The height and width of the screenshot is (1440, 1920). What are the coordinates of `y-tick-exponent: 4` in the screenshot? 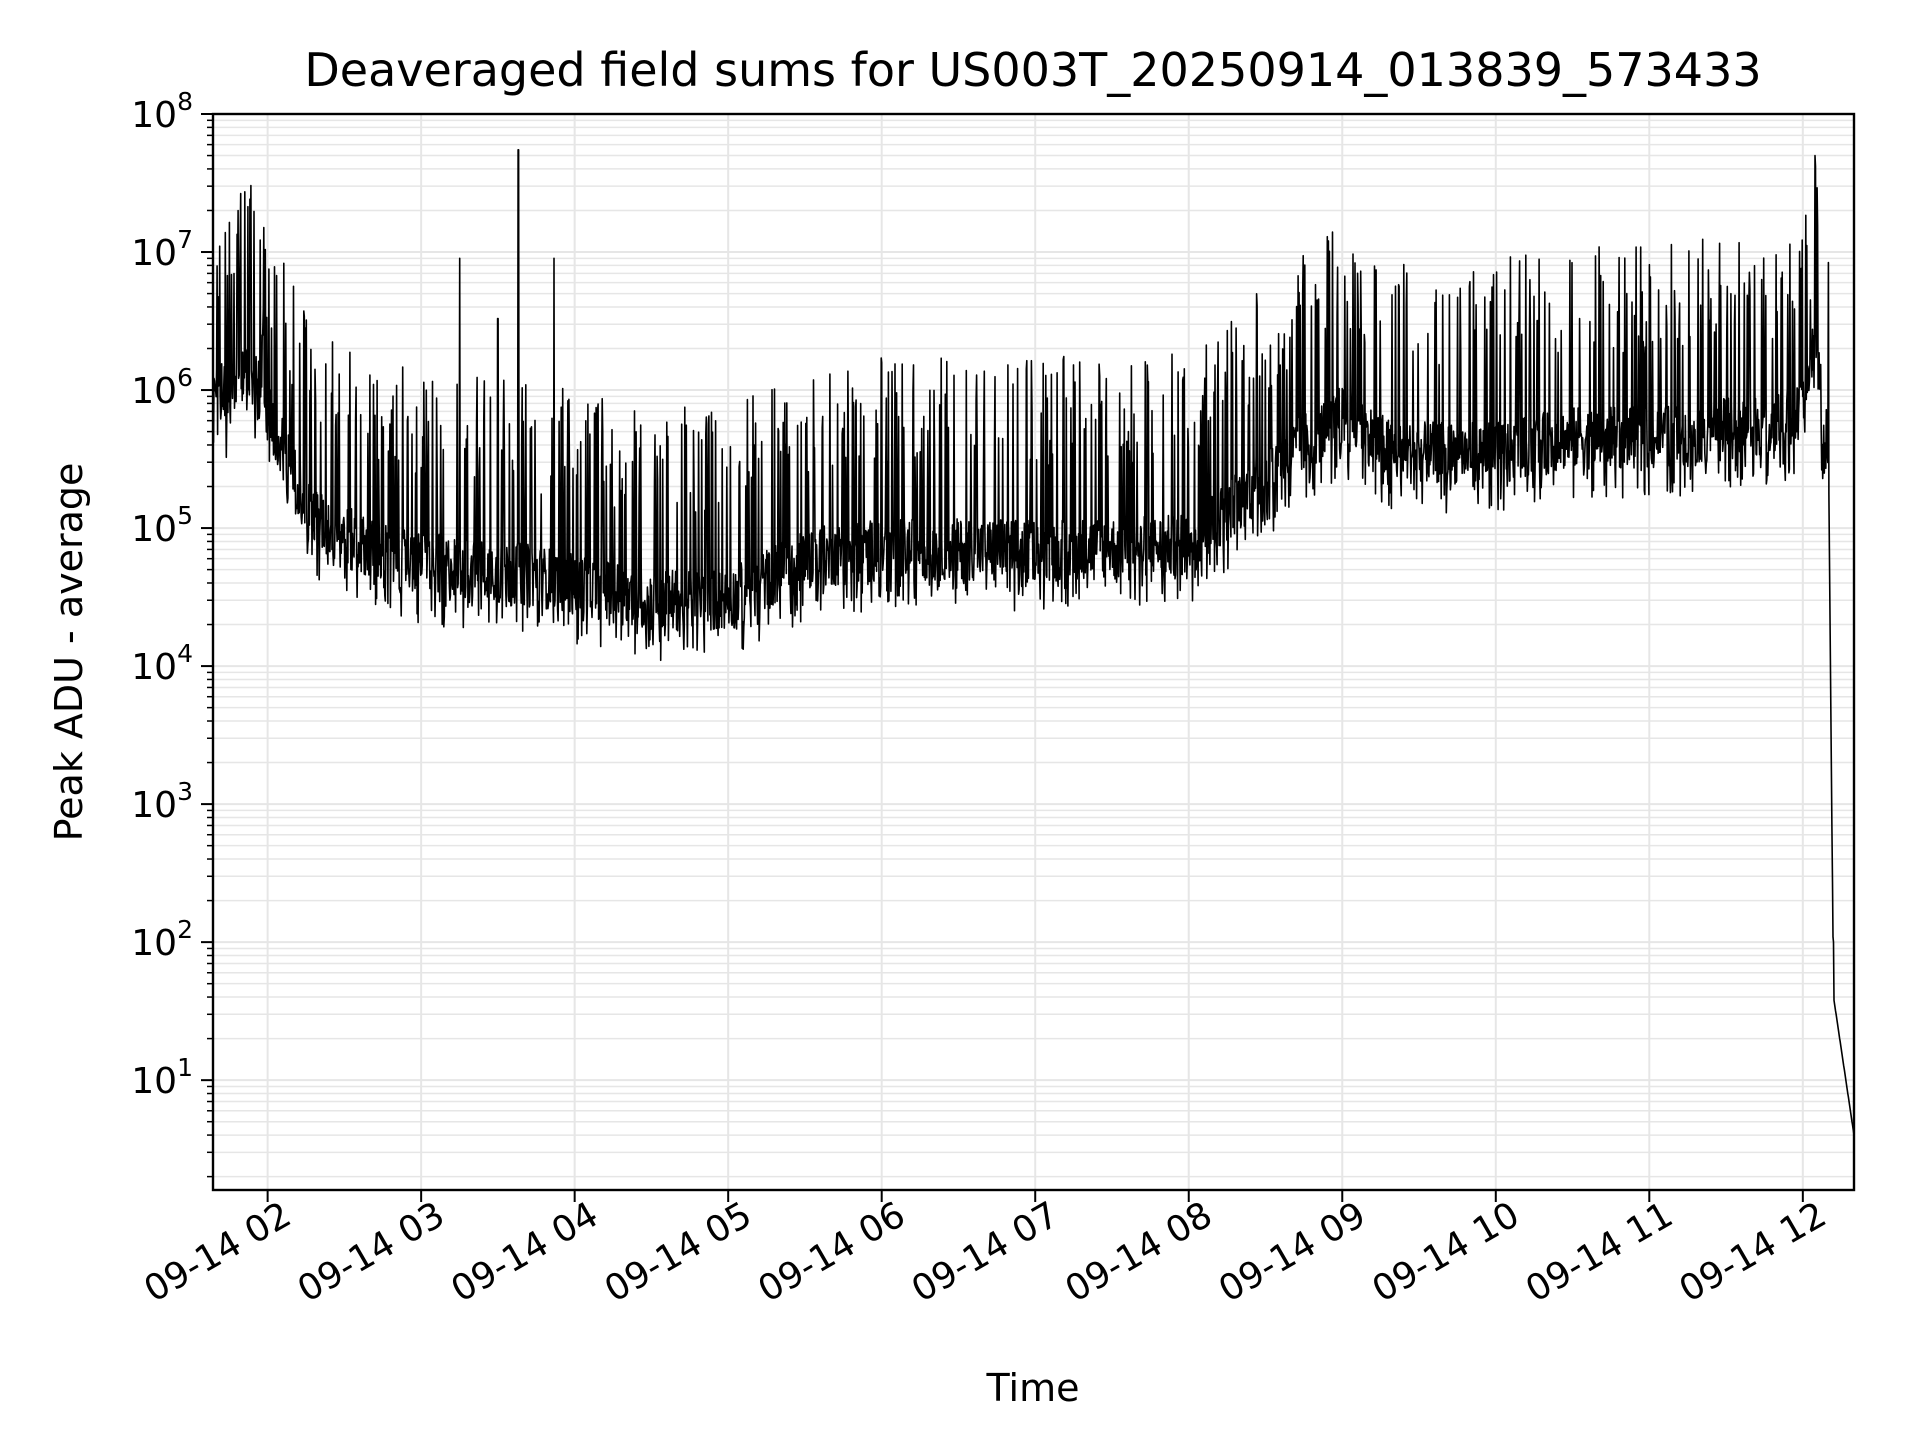 It's located at (185, 653).